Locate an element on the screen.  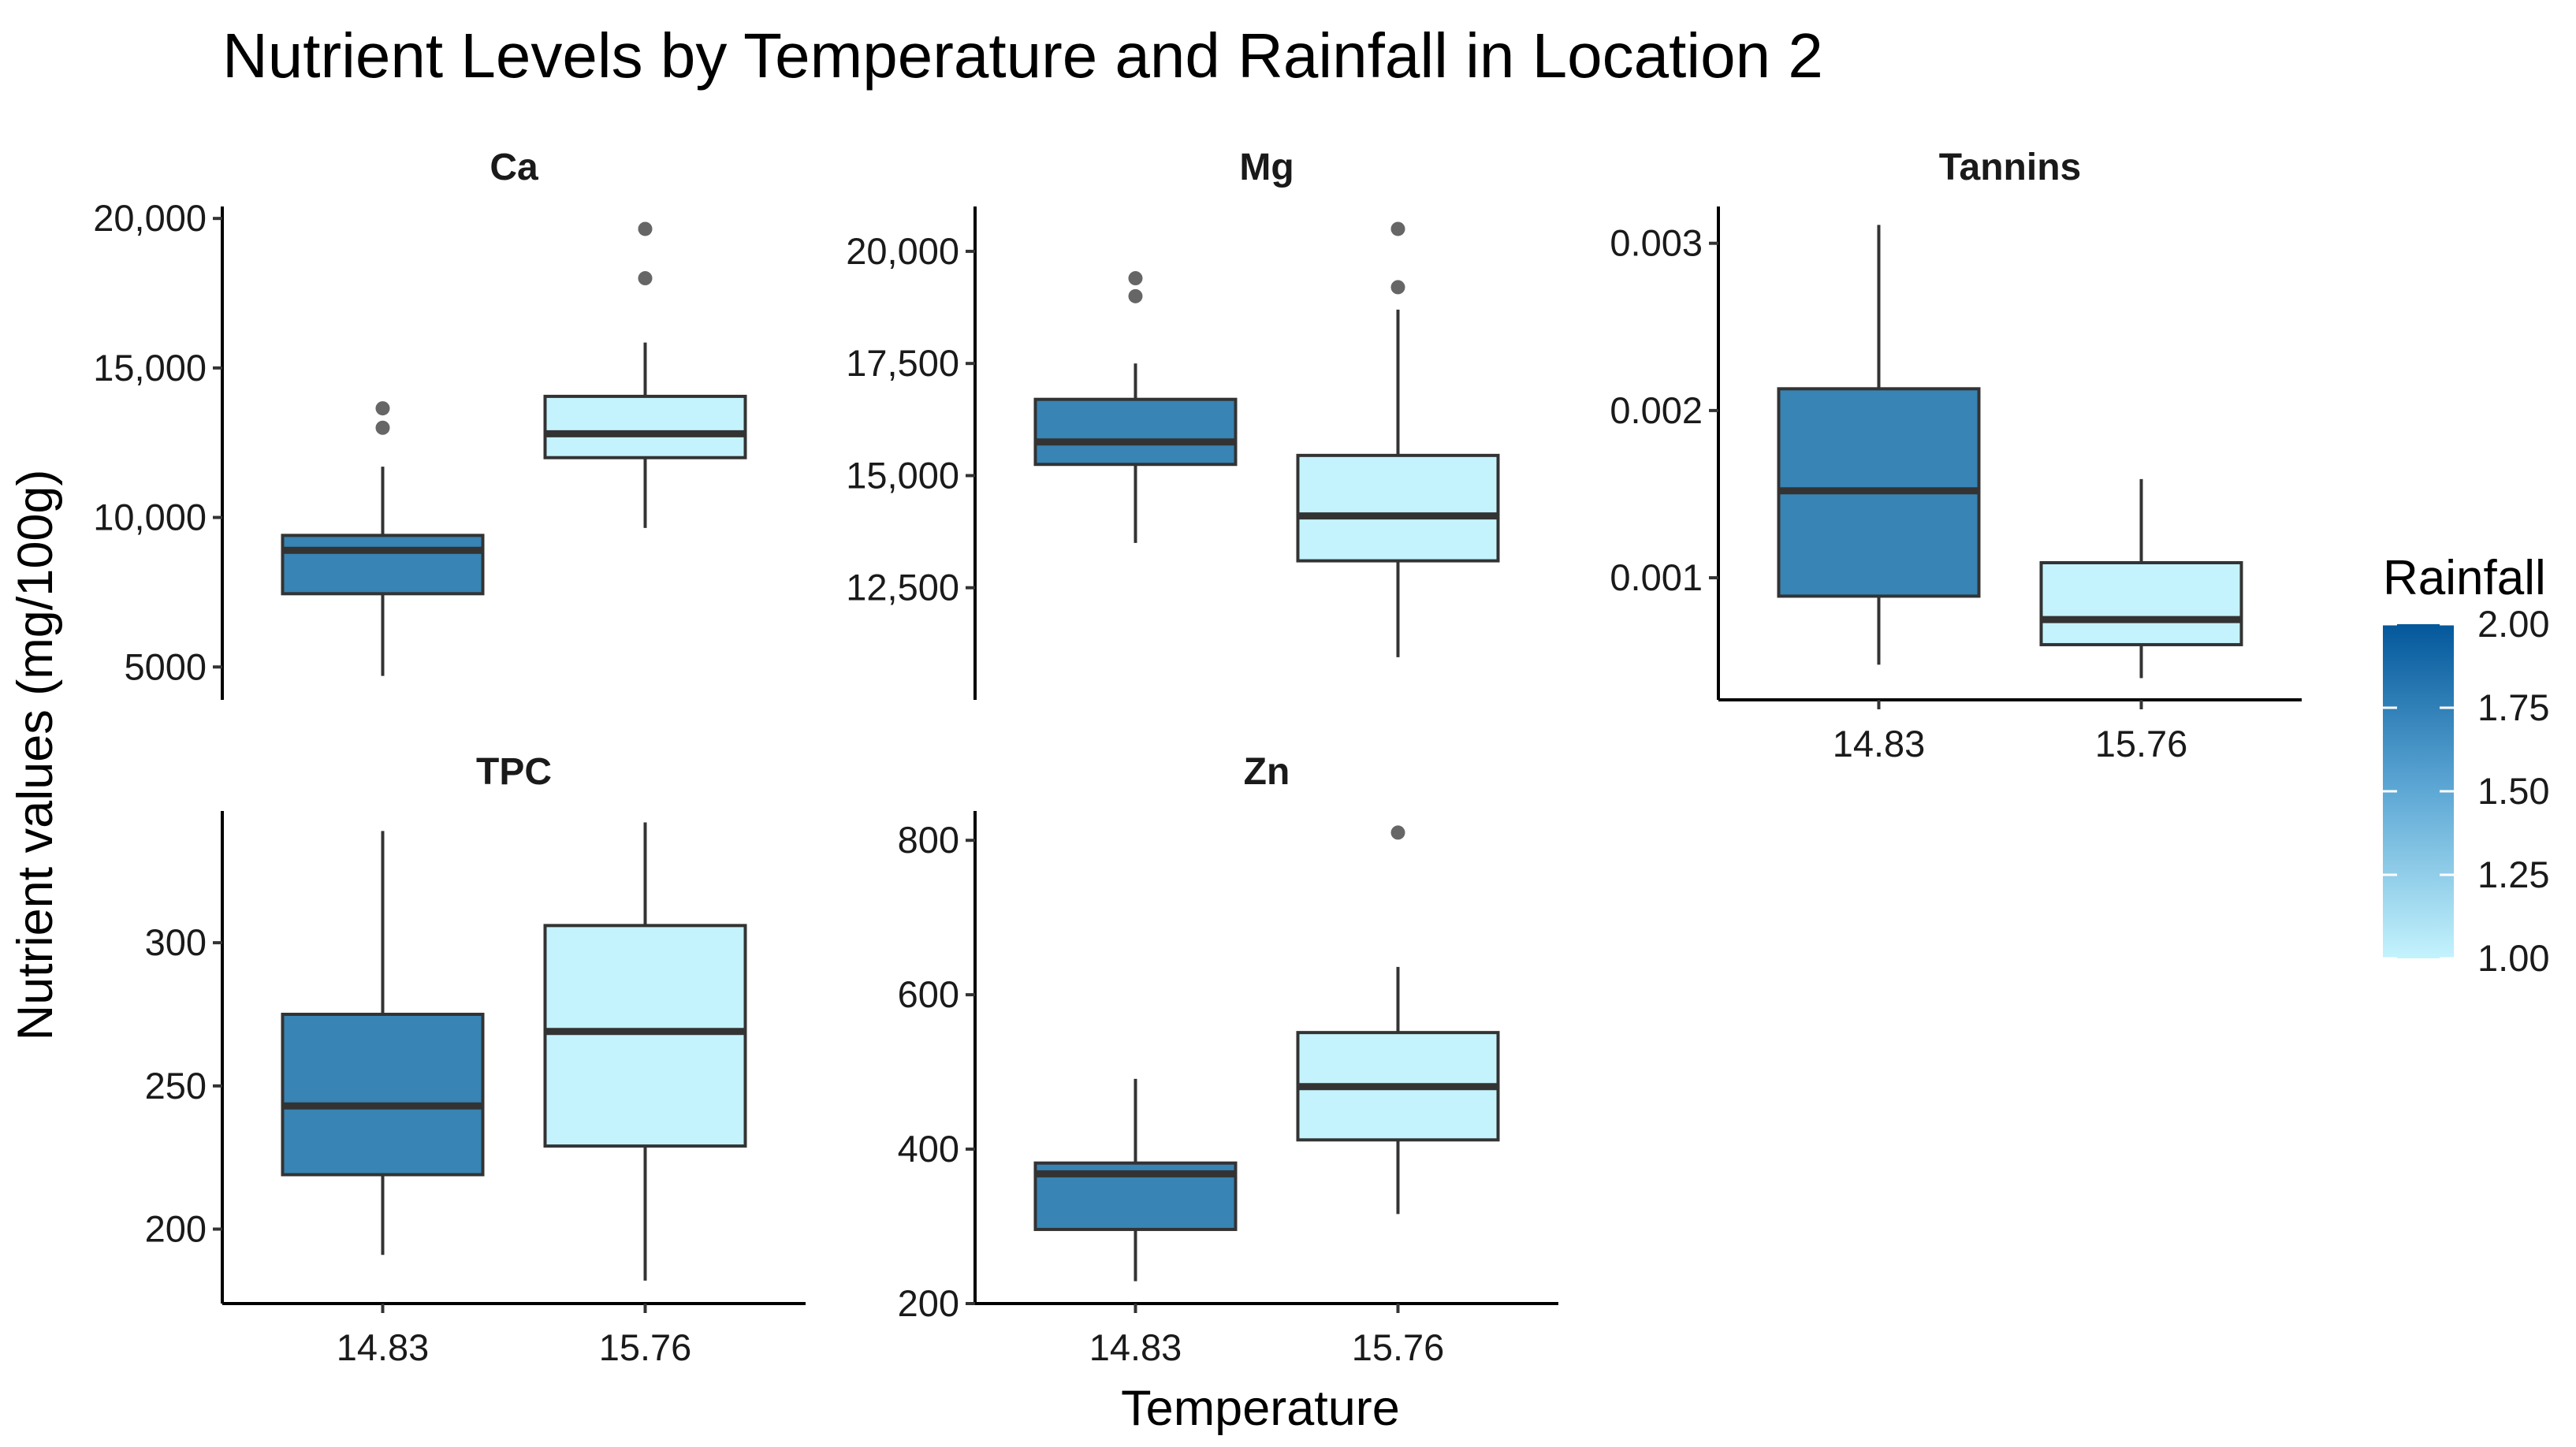
facet-panel-ca: Ca 5000 10,000 15,000 20,000 is located at coordinates (420, 423).